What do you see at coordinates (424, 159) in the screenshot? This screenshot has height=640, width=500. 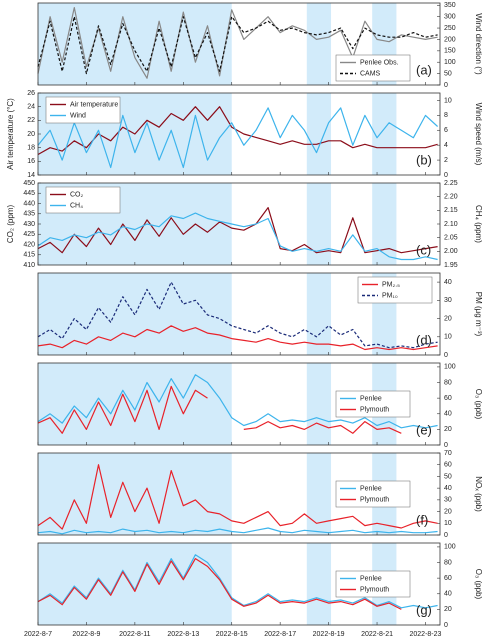 I see `panel-label: (b)` at bounding box center [424, 159].